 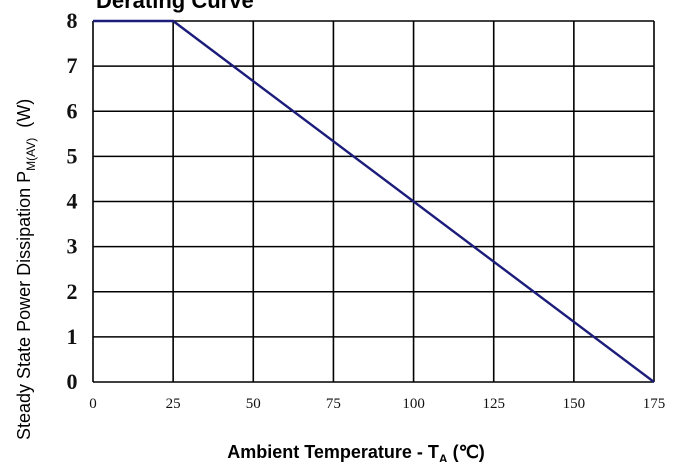 I want to click on y-axis-label-text: Steady State Power Dissipation P, so click(x=24, y=305).